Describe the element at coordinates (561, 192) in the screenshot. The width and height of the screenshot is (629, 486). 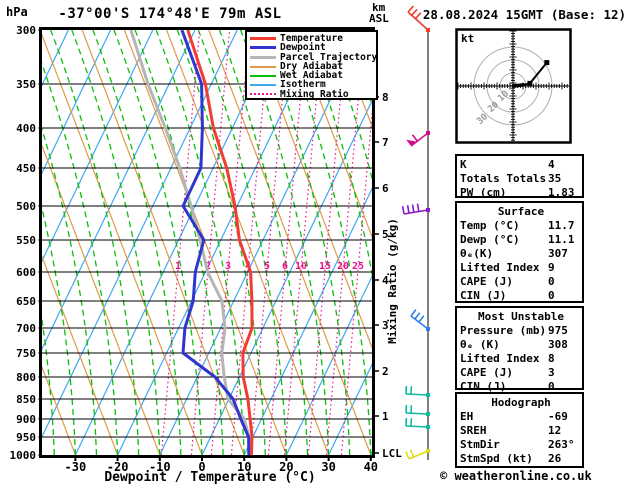
I see `table-row-value: 1.83` at that location.